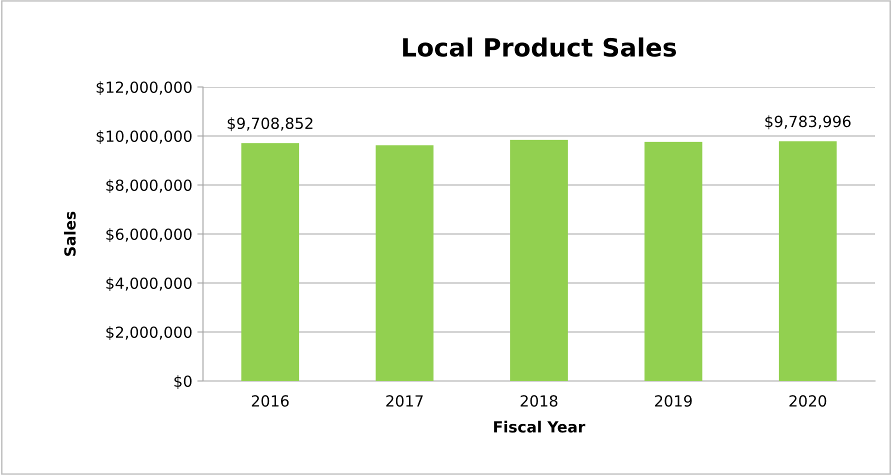  I want to click on x-tick-label: 2020, so click(807, 401).